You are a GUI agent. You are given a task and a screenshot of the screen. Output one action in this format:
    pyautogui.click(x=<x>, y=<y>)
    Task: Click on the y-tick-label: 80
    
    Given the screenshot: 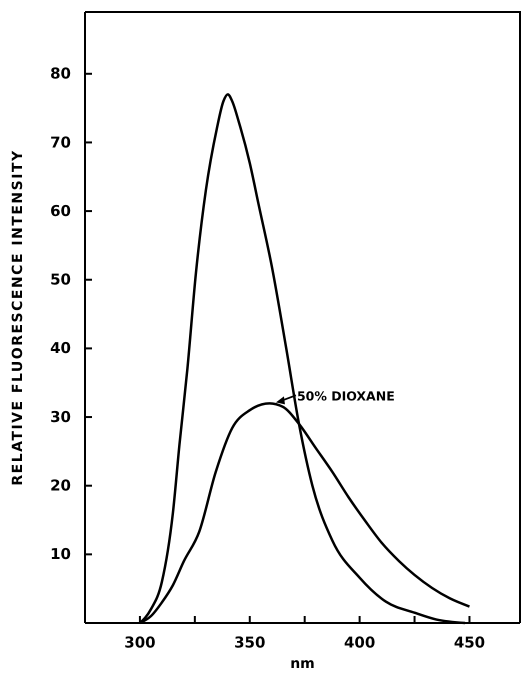 What is the action you would take?
    pyautogui.click(x=60, y=73)
    